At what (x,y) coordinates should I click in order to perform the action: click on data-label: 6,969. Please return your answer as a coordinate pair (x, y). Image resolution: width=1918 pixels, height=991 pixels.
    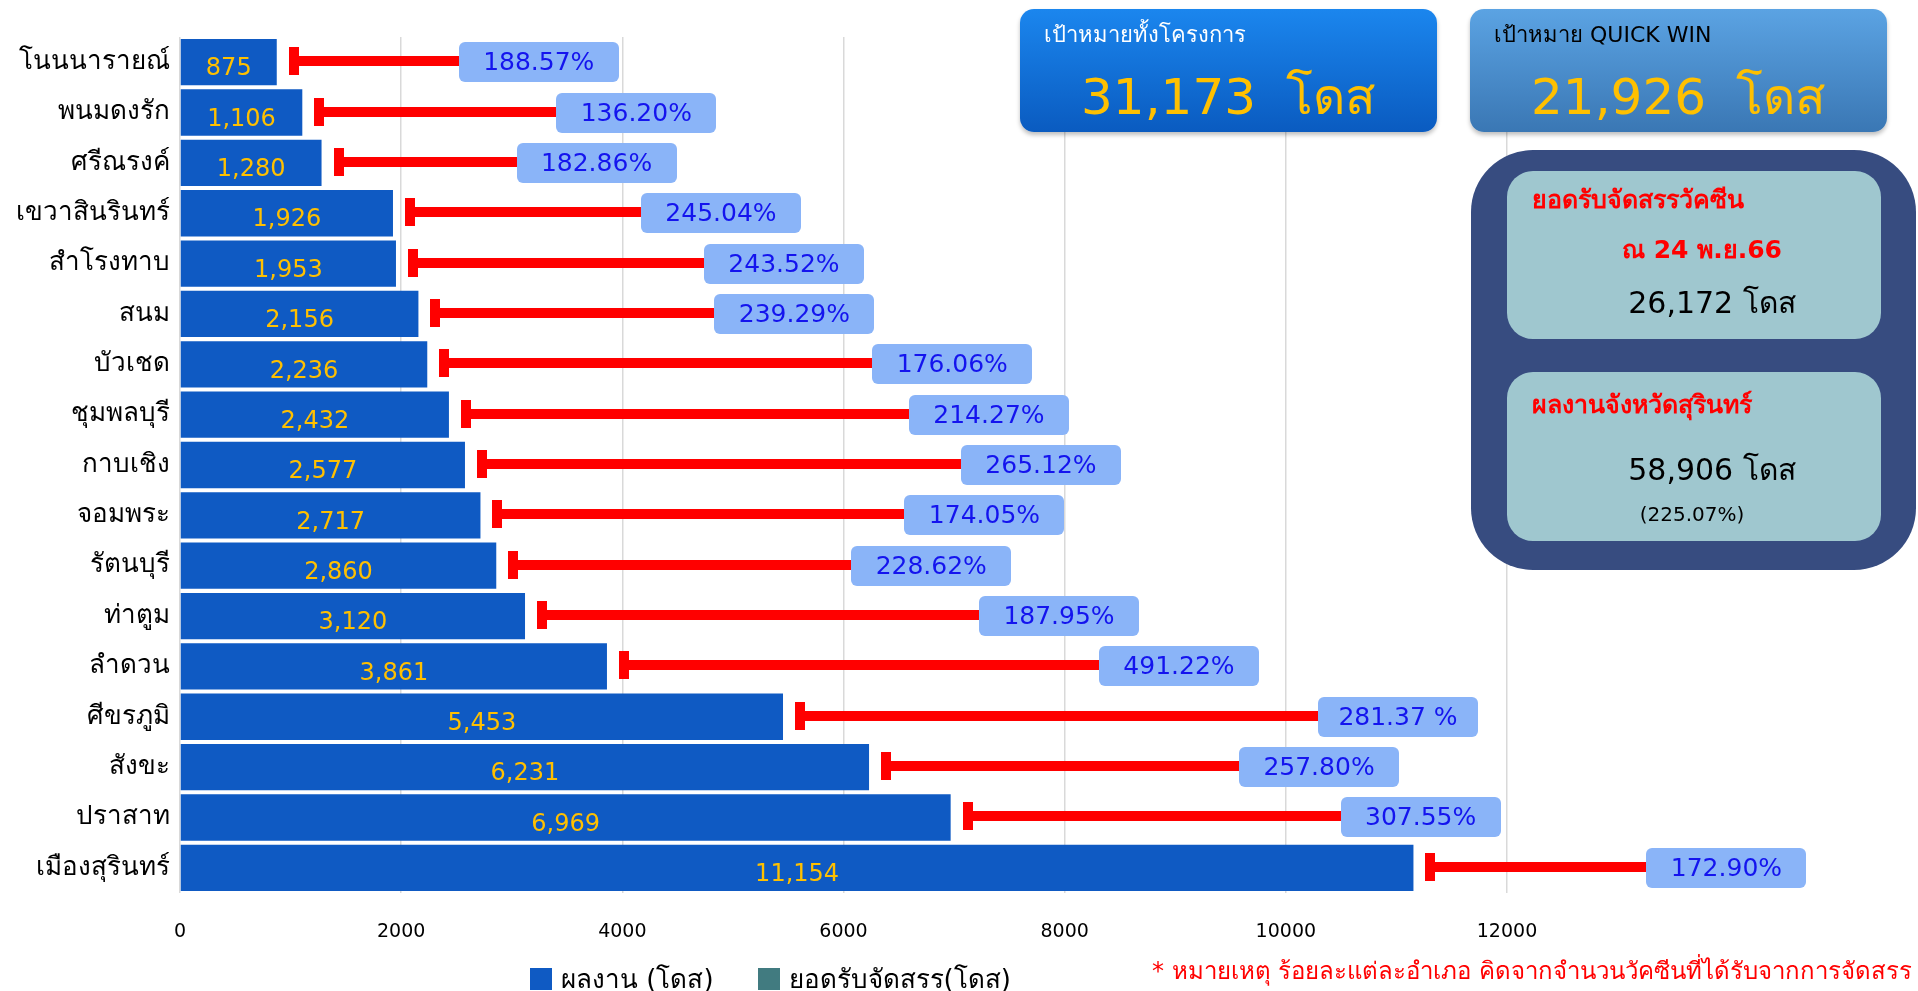
    Looking at the image, I should click on (566, 822).